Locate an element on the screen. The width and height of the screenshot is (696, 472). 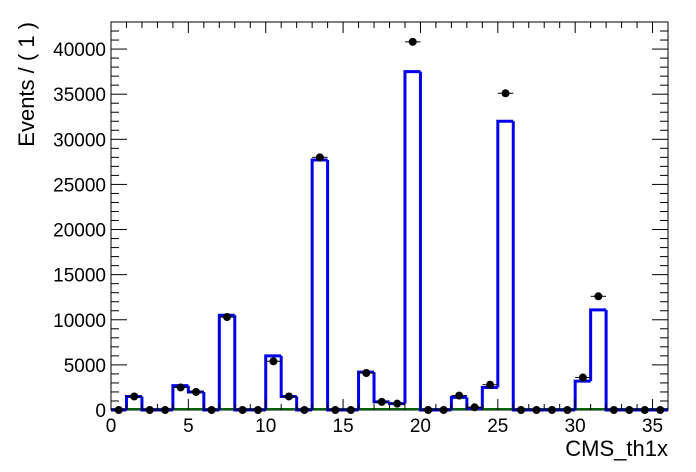
y-tick-label: 0 is located at coordinates (100, 411).